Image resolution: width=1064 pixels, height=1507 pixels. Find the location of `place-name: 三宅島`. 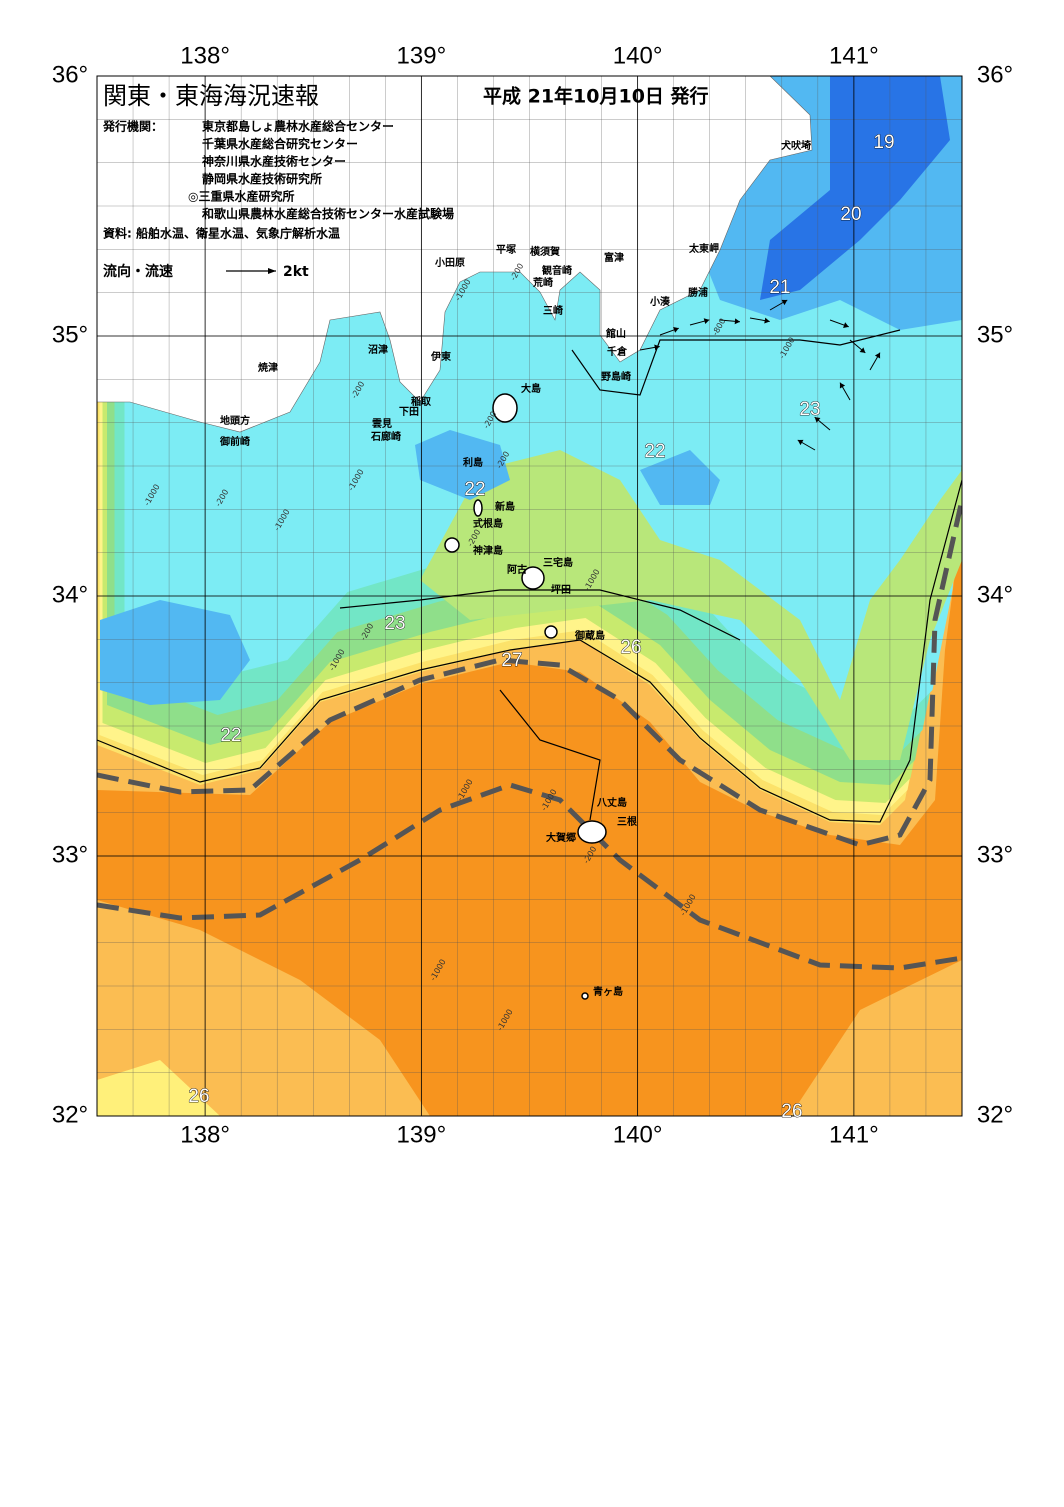

place-name: 三宅島 is located at coordinates (558, 562).